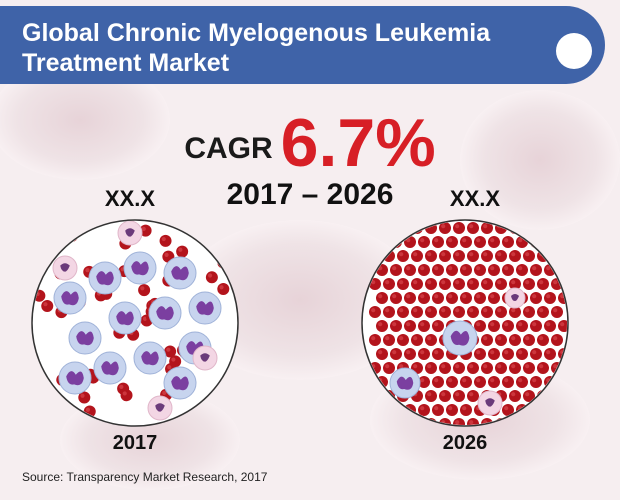 The image size is (620, 500). I want to click on value-label-2017: XX.X, so click(130, 198).